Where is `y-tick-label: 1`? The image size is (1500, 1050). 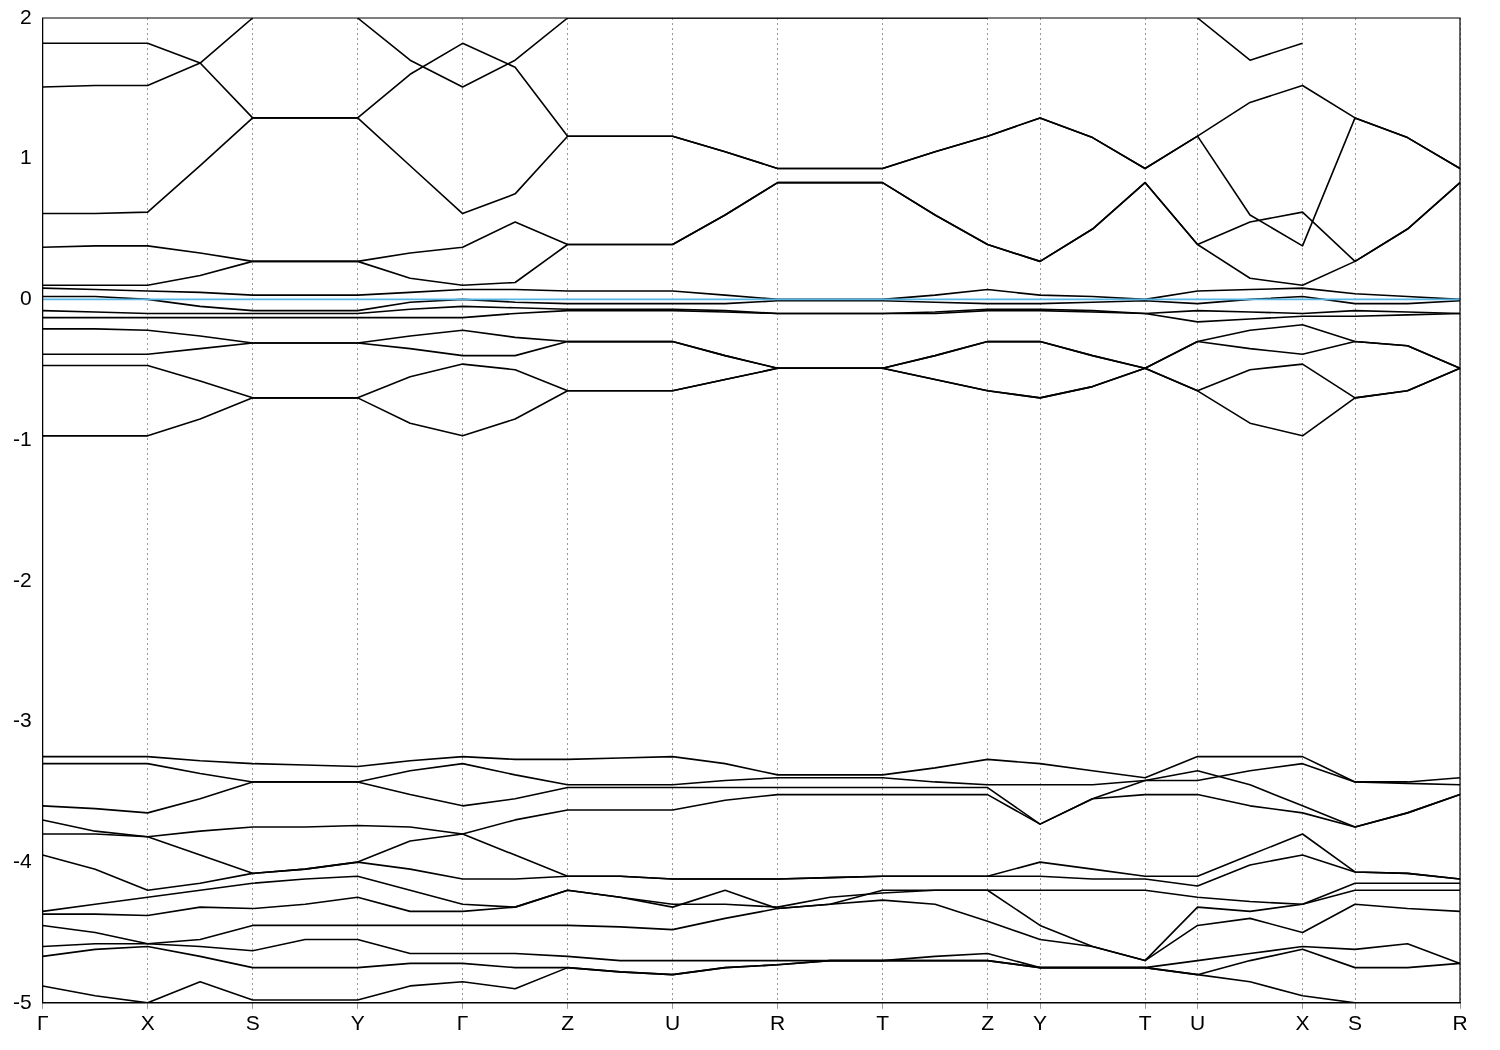
y-tick-label: 1 is located at coordinates (25, 157).